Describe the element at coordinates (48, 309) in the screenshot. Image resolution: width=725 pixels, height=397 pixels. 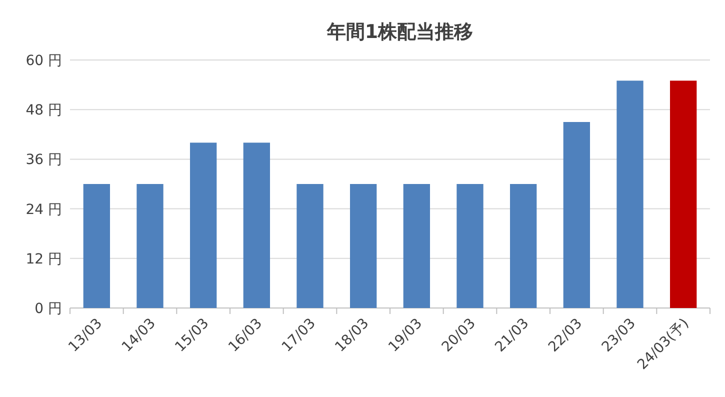
I see `y-tick-label: 0 円` at that location.